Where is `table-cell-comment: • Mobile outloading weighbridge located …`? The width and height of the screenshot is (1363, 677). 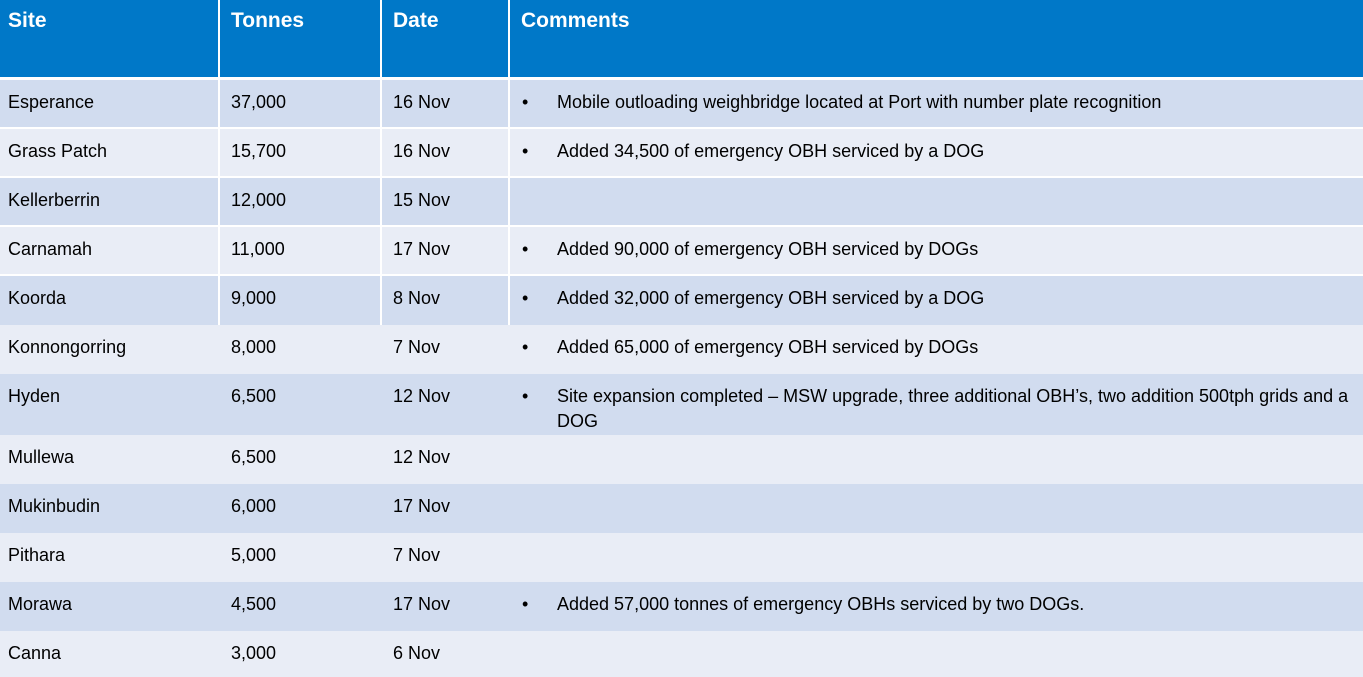 table-cell-comment: • Mobile outloading weighbridge located … is located at coordinates (936, 104).